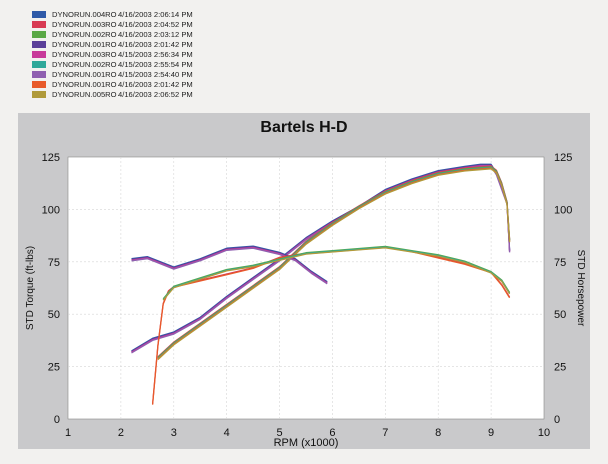  I want to click on y-left-tick-label: 50, so click(54, 315).